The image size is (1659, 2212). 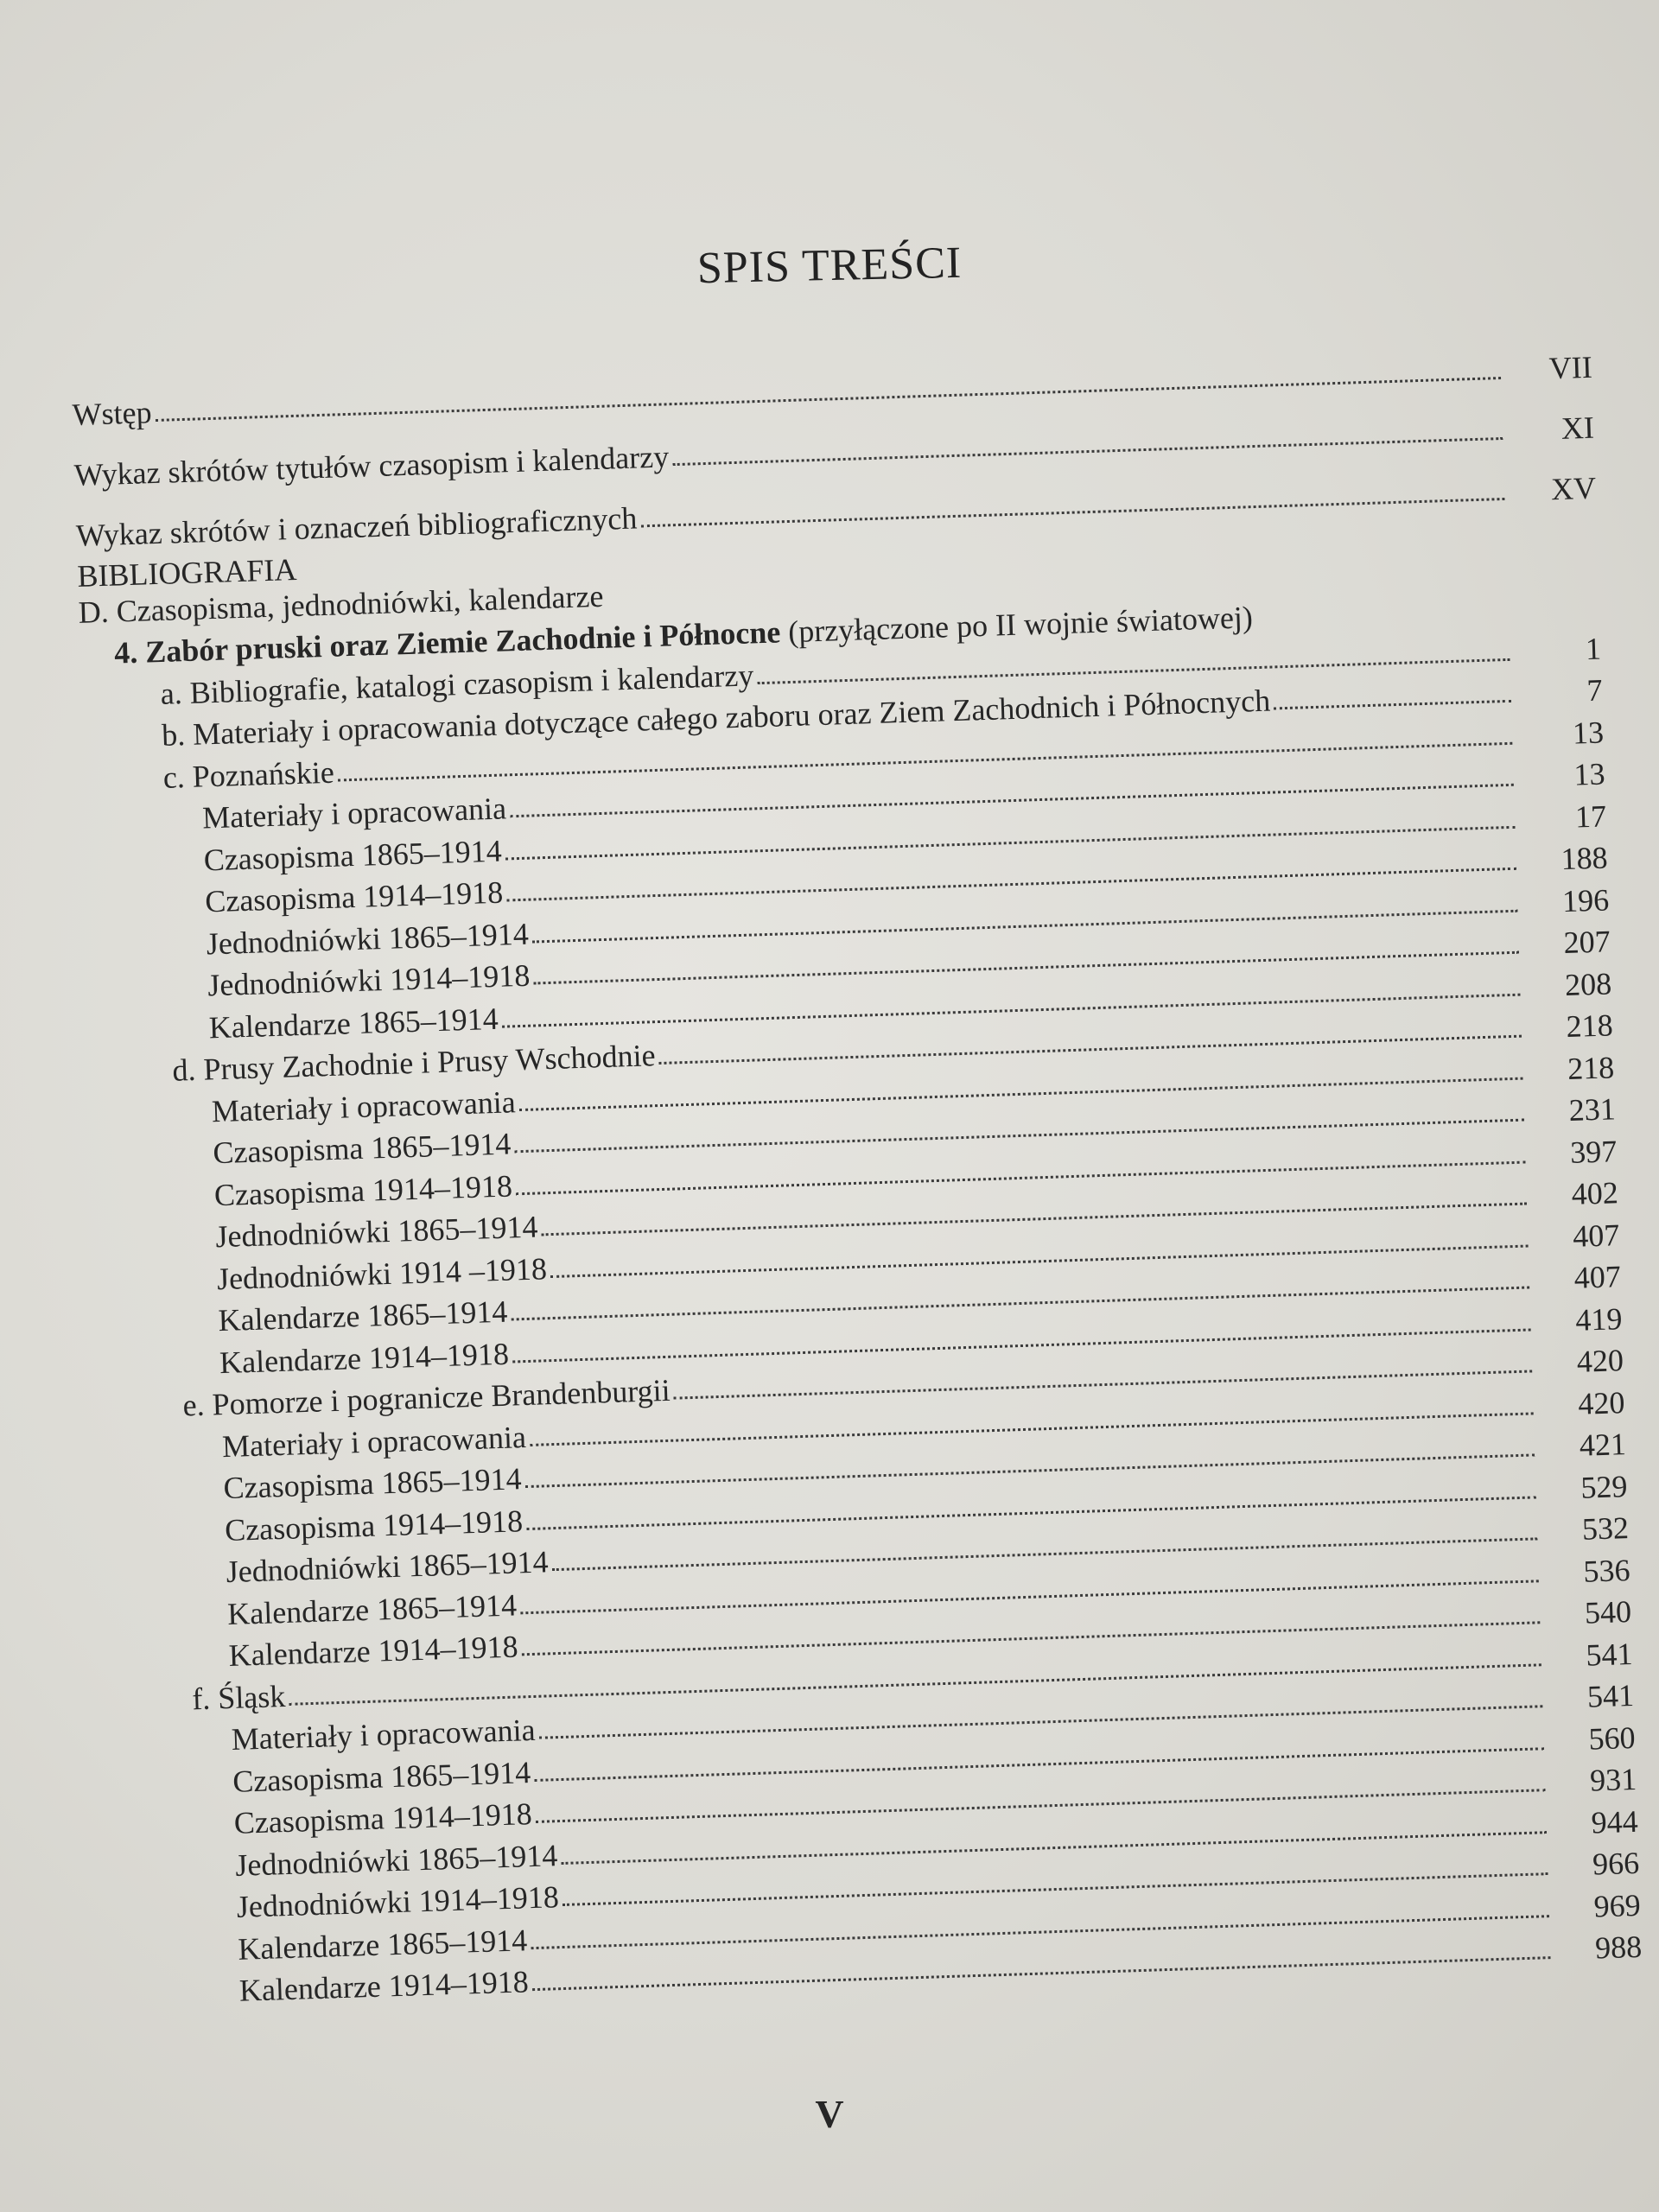 I want to click on toc-entry-page: 966, so click(x=1616, y=1863).